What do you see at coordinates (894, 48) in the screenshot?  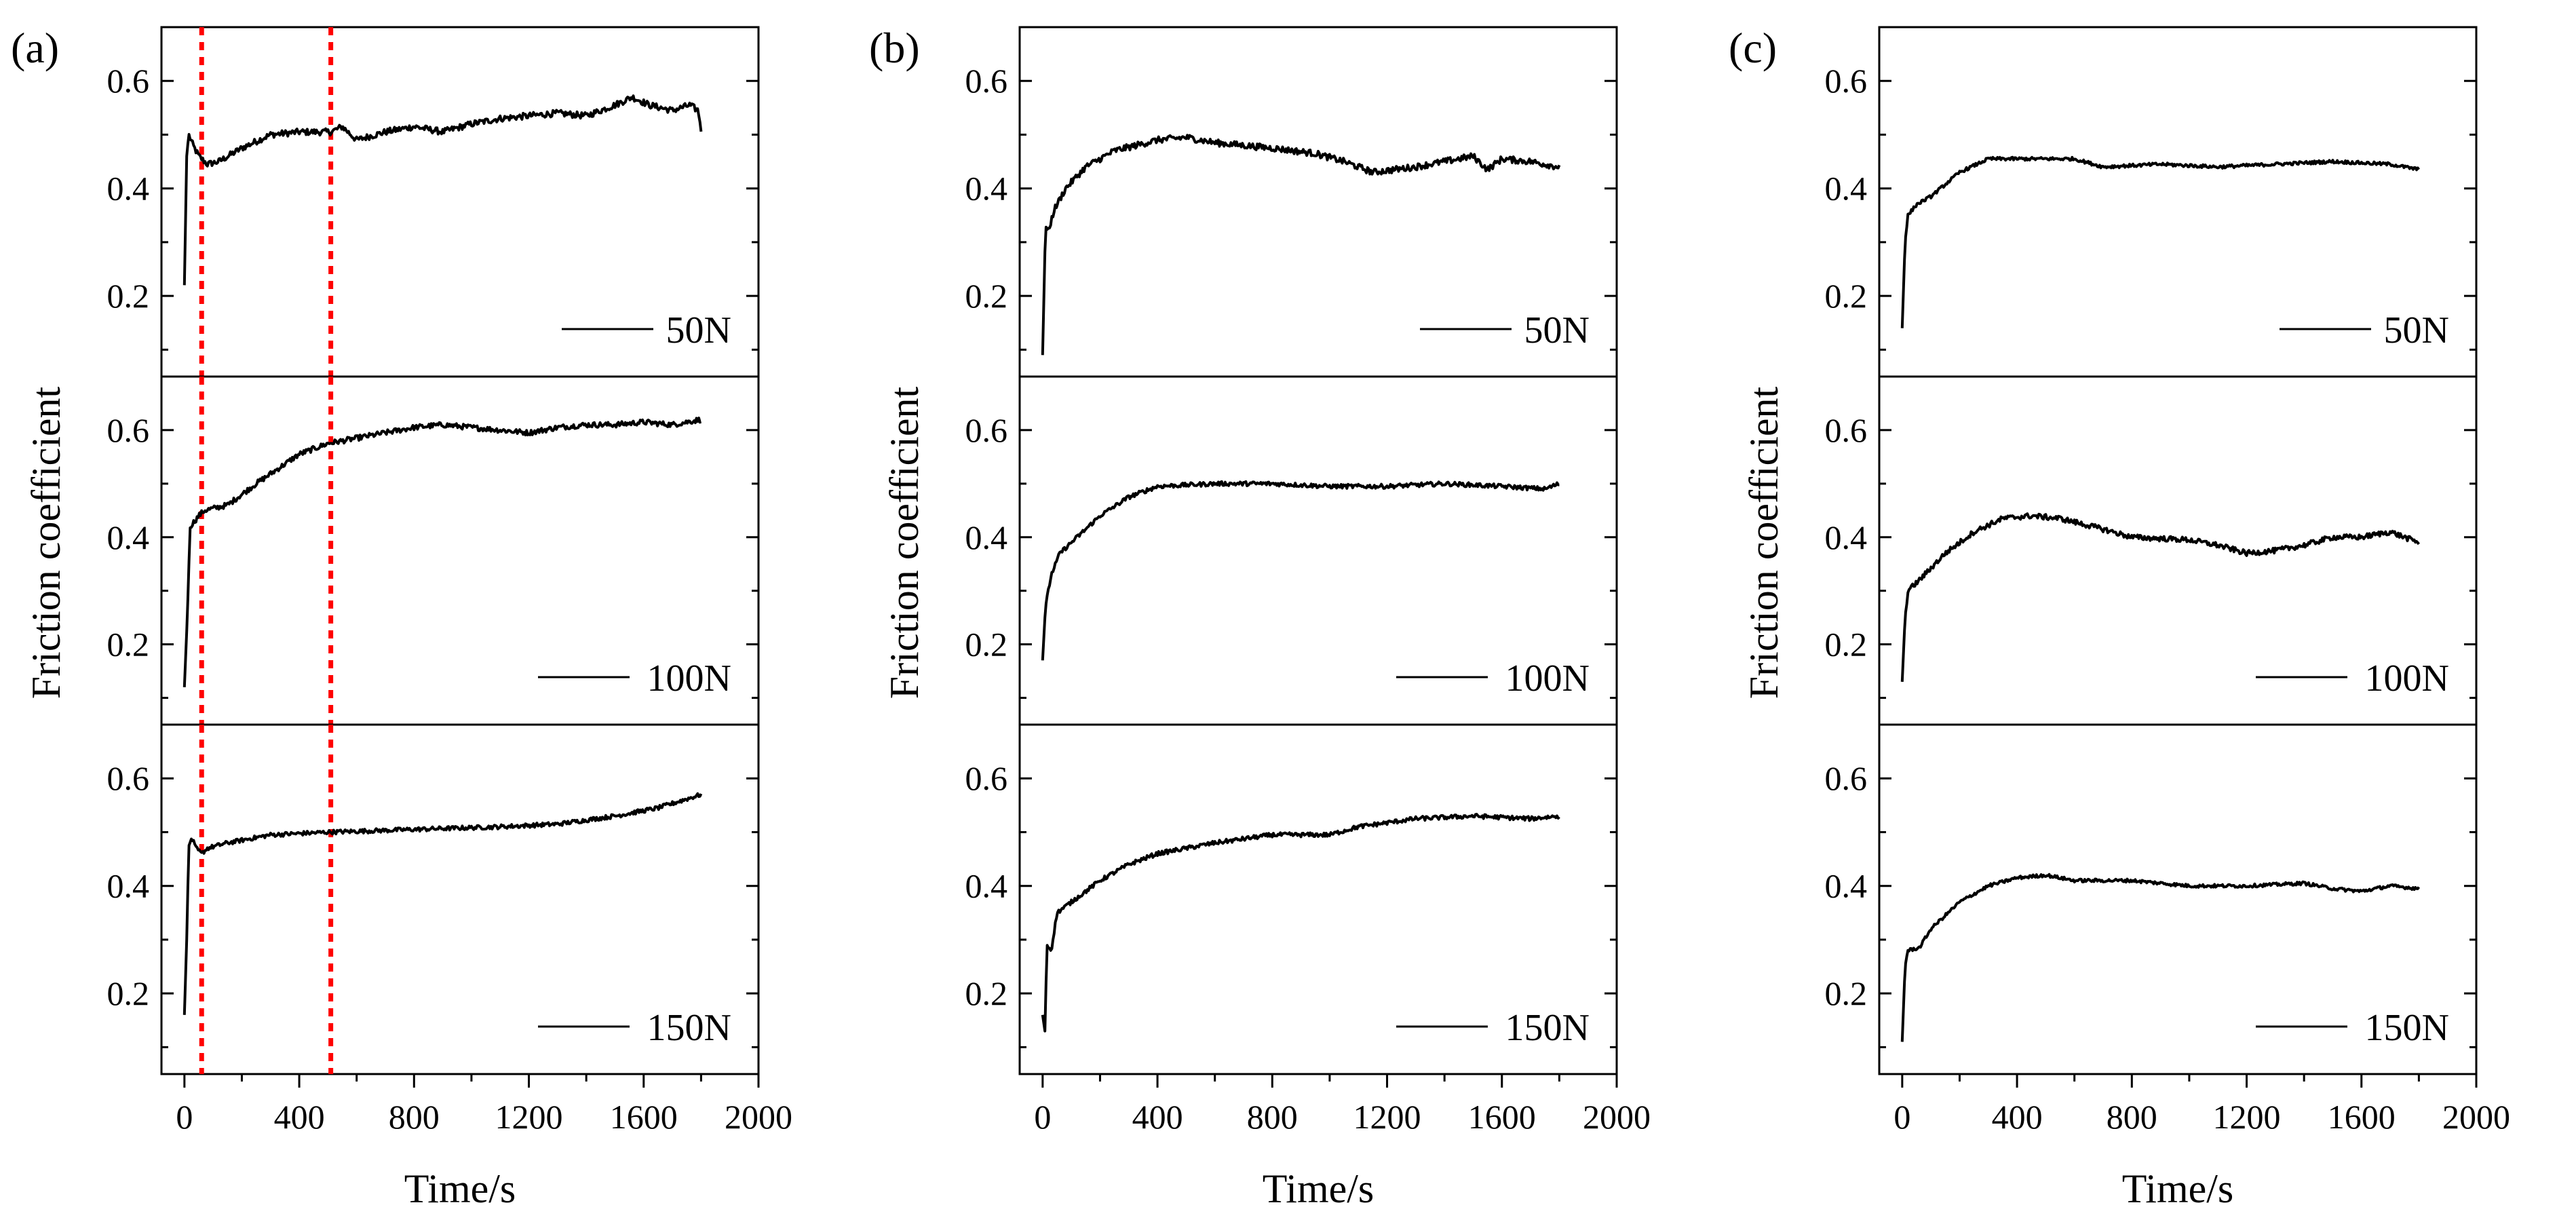 I see `panel-label: (b)` at bounding box center [894, 48].